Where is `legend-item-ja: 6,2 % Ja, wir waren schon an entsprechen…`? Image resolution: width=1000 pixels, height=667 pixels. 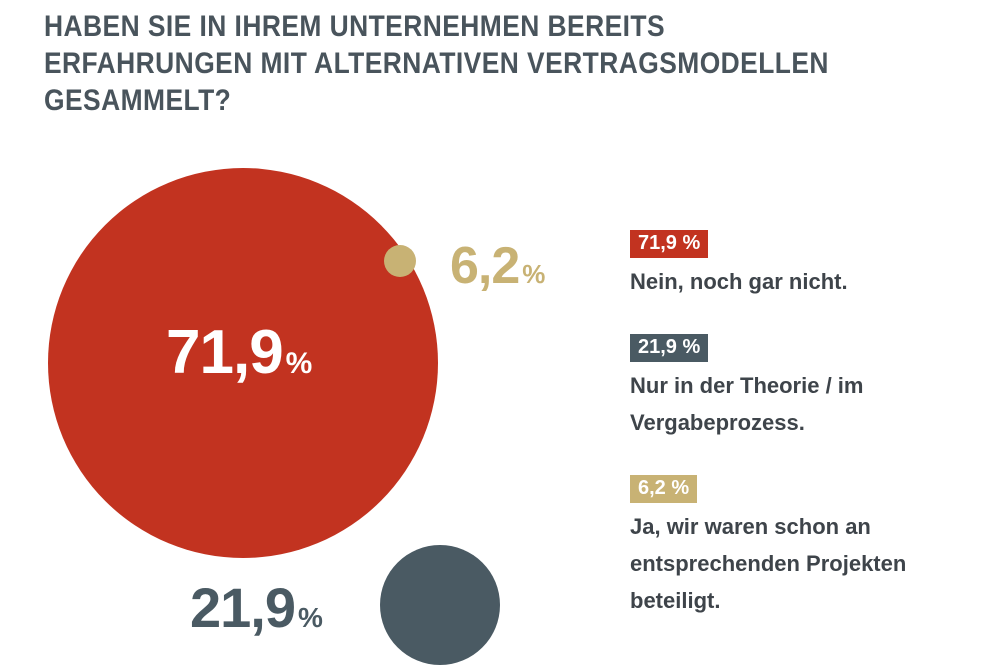
legend-item-ja: 6,2 % Ja, wir waren schon an entsprechen… is located at coordinates (810, 547).